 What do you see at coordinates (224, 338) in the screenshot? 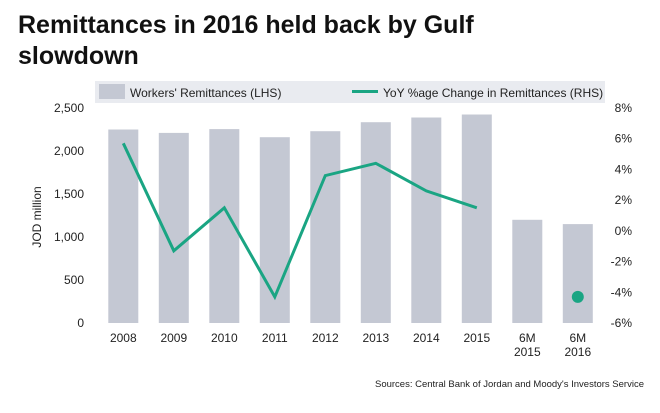
I see `x-tick-label: 2010` at bounding box center [224, 338].